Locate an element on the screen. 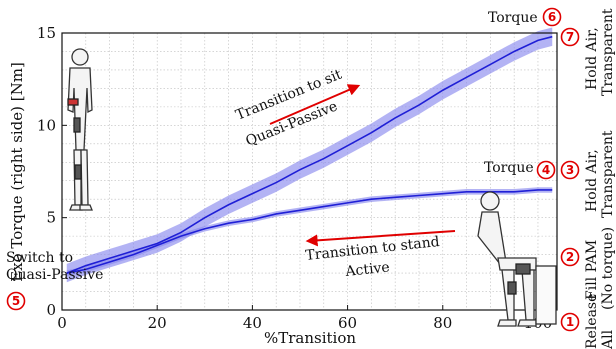 Image resolution: width=616 pixels, height=349 pixels. svg-text: 6 is located at coordinates (552, 17).